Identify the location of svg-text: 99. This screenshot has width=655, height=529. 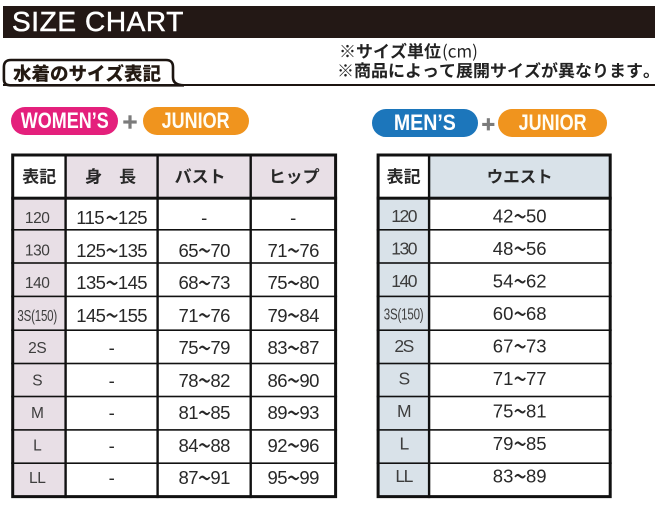
(309, 477).